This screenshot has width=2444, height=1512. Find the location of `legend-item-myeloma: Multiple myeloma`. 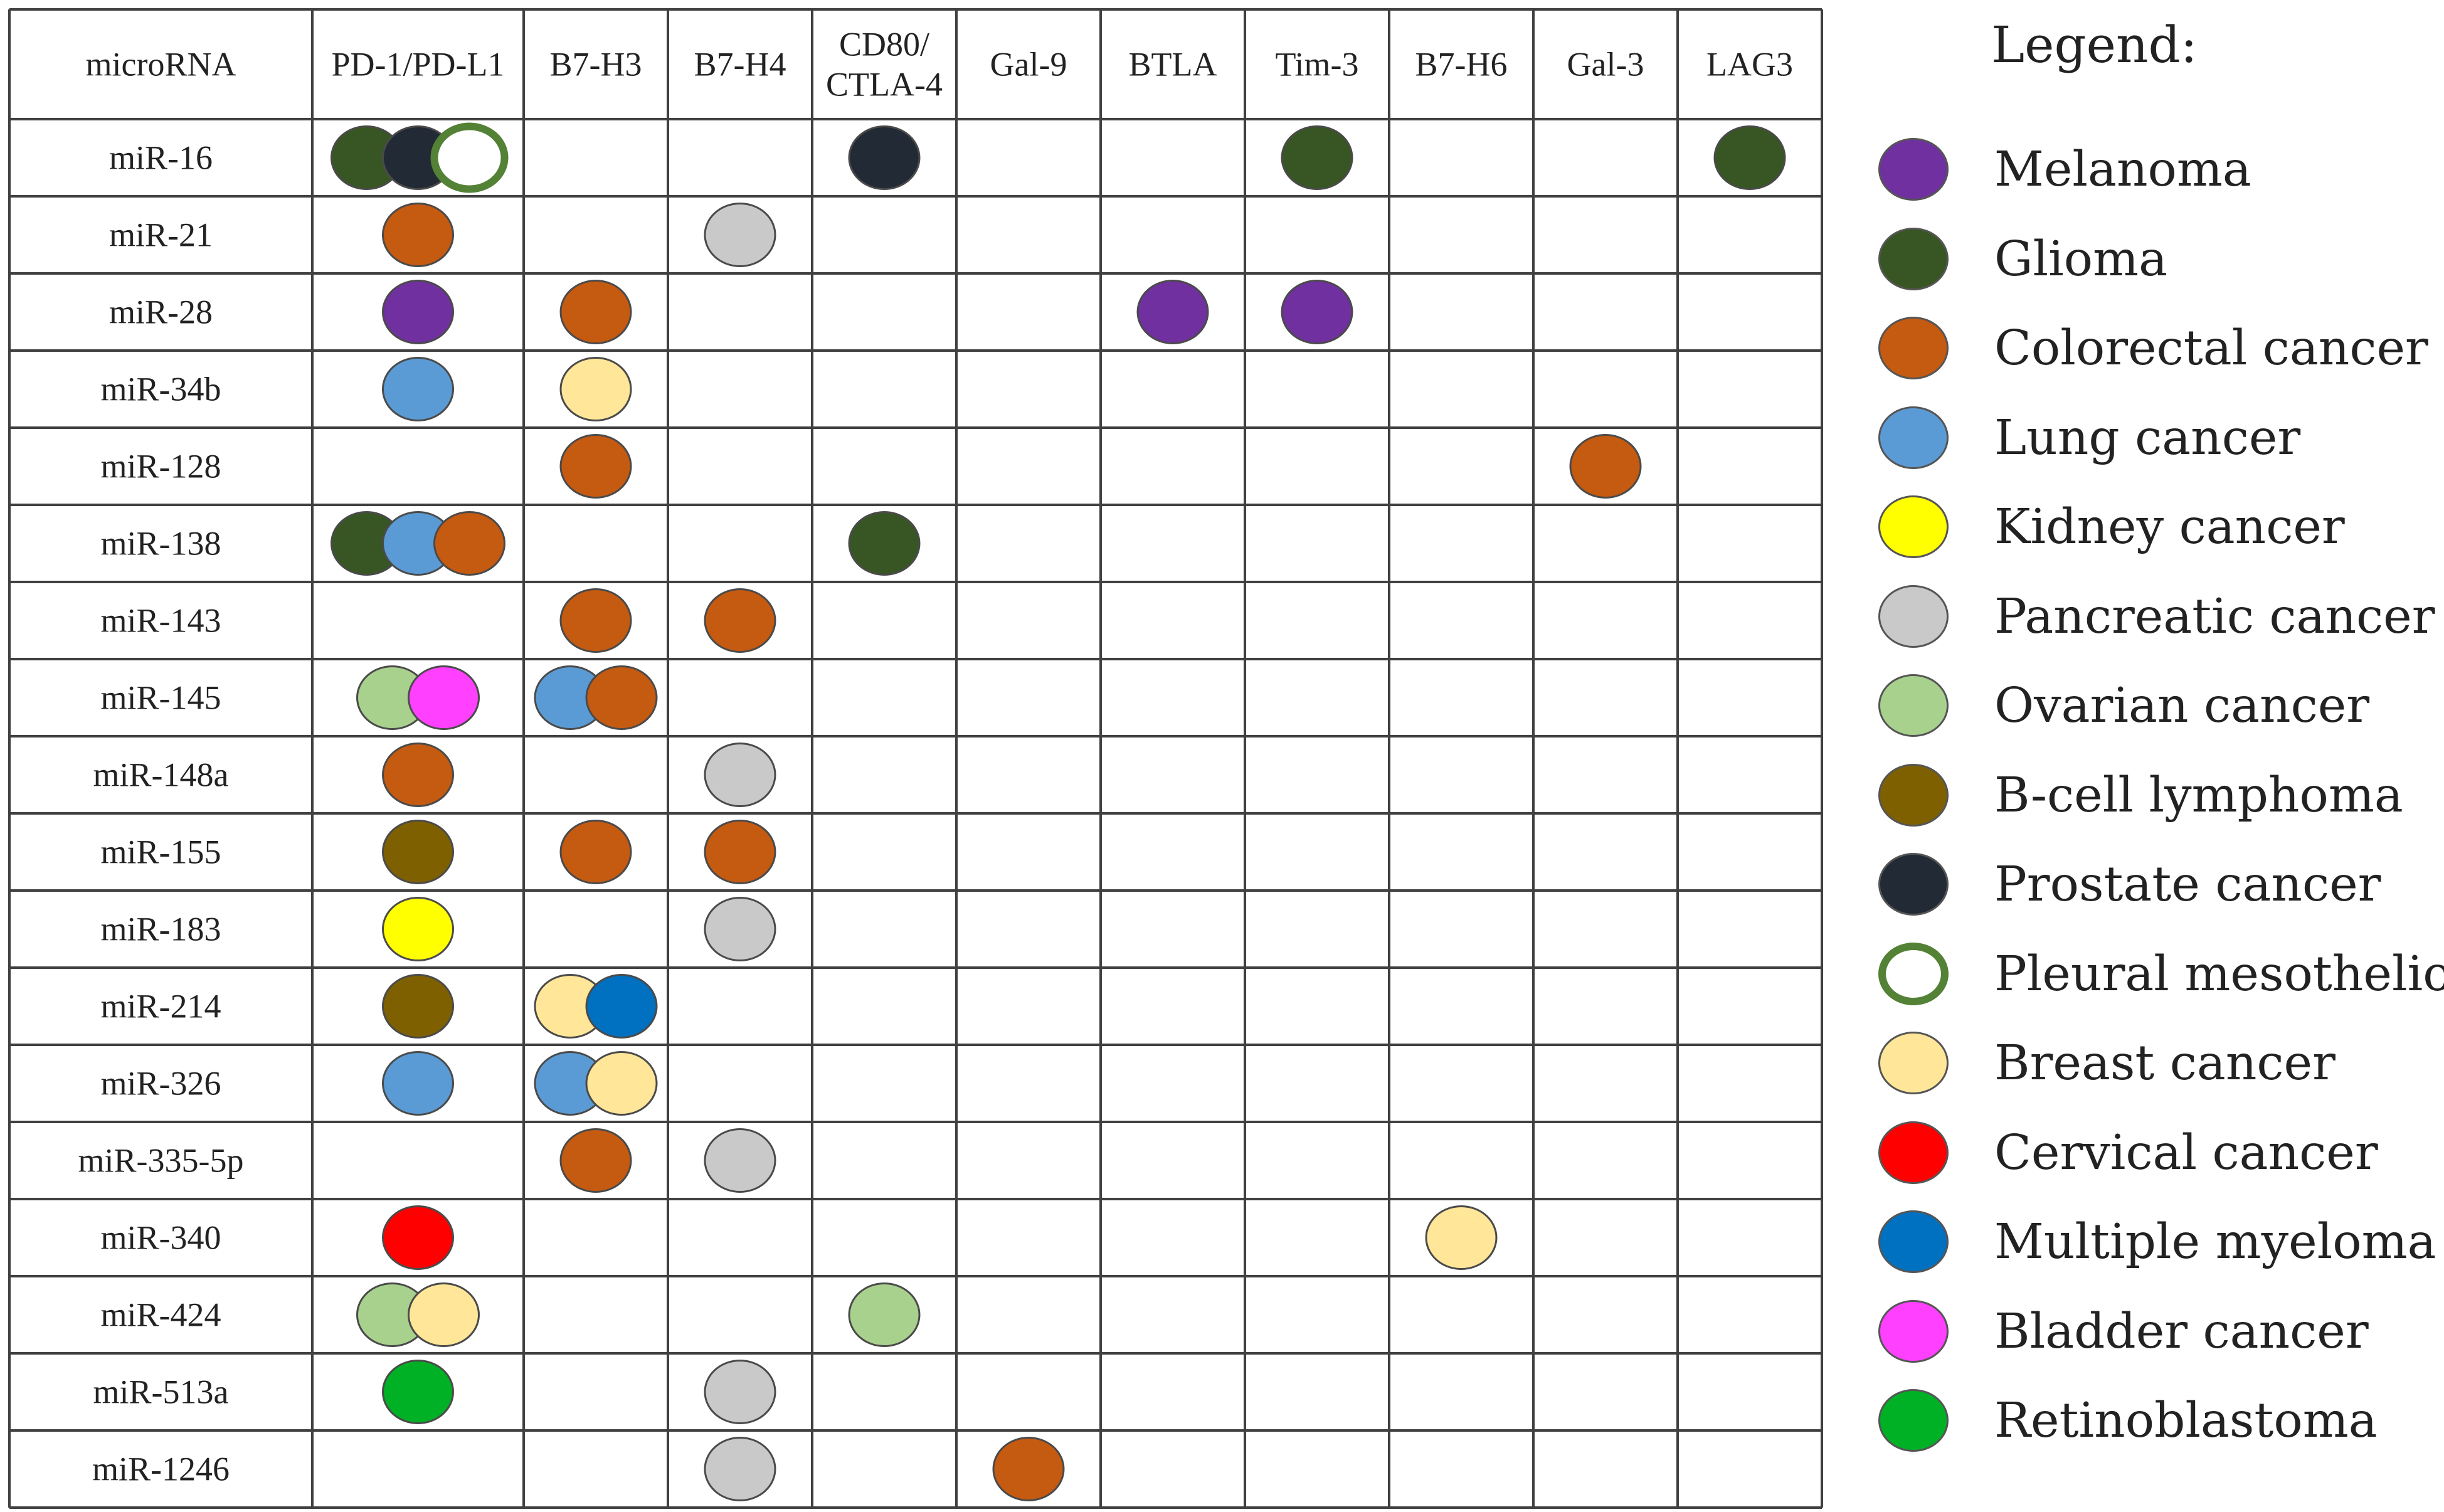

legend-item-myeloma: Multiple myeloma is located at coordinates (2157, 1244).